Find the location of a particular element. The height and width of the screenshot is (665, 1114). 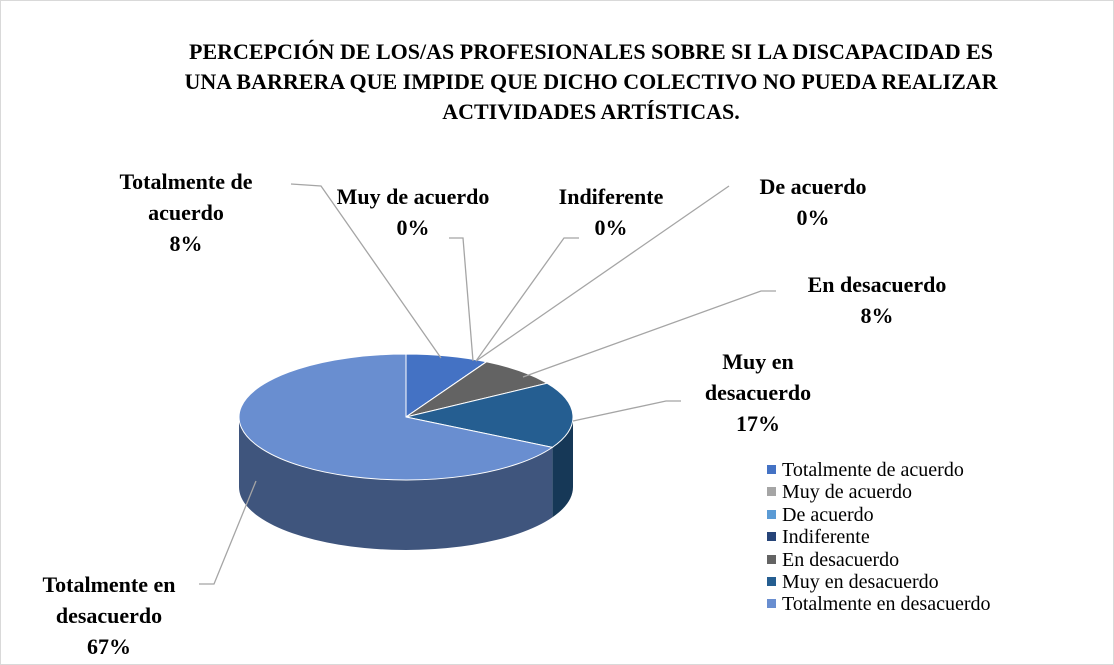

legend-entry: Indiferente is located at coordinates (818, 537).